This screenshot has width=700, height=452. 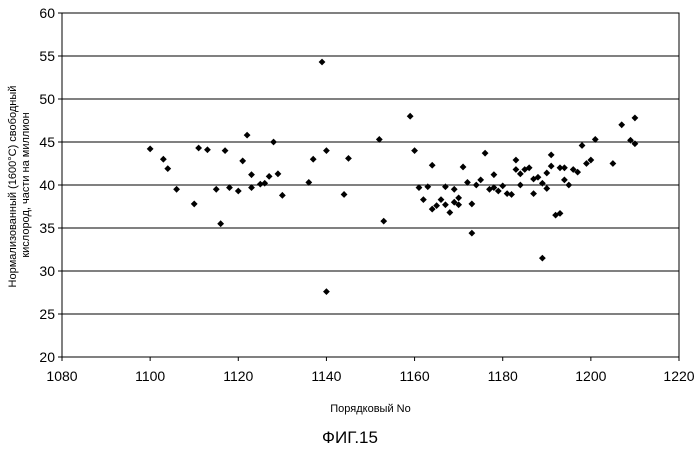 What do you see at coordinates (47, 357) in the screenshot?
I see `y-tick-label: 20` at bounding box center [47, 357].